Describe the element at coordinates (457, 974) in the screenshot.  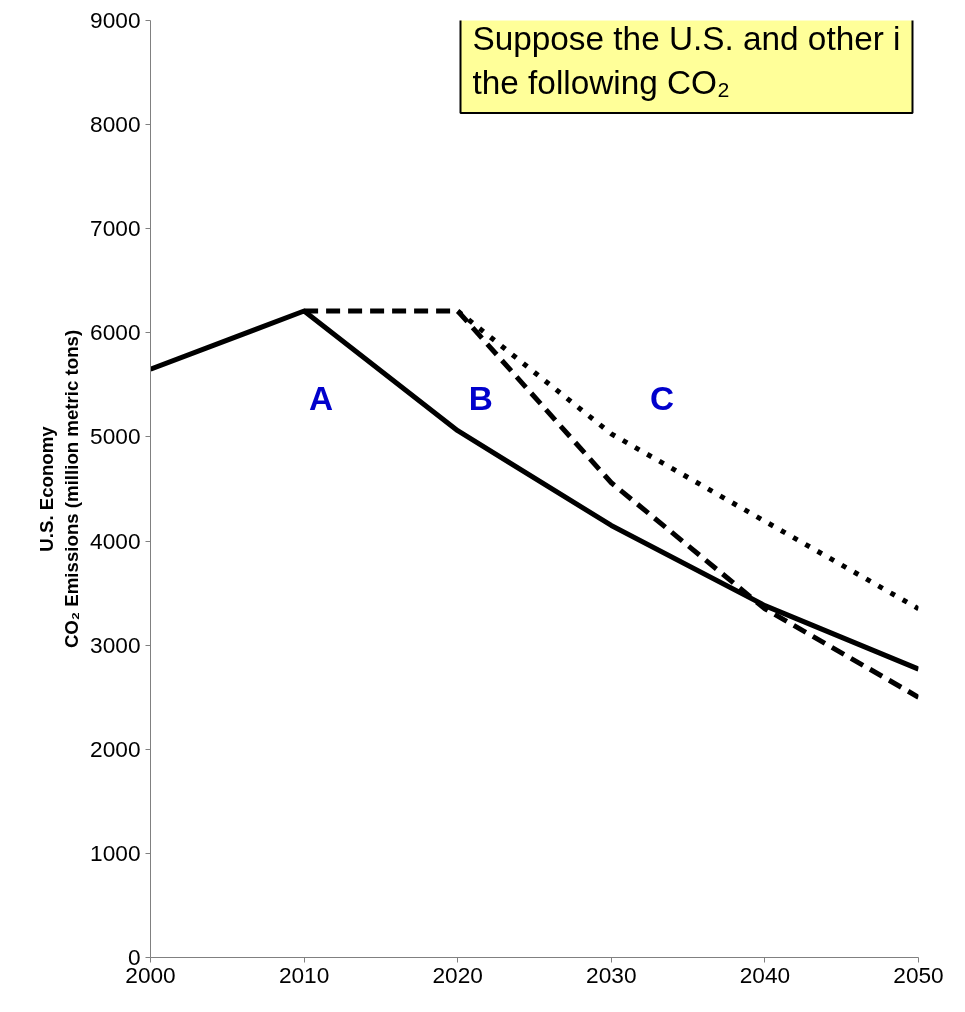
I see `x-tick-label: 2020` at that location.